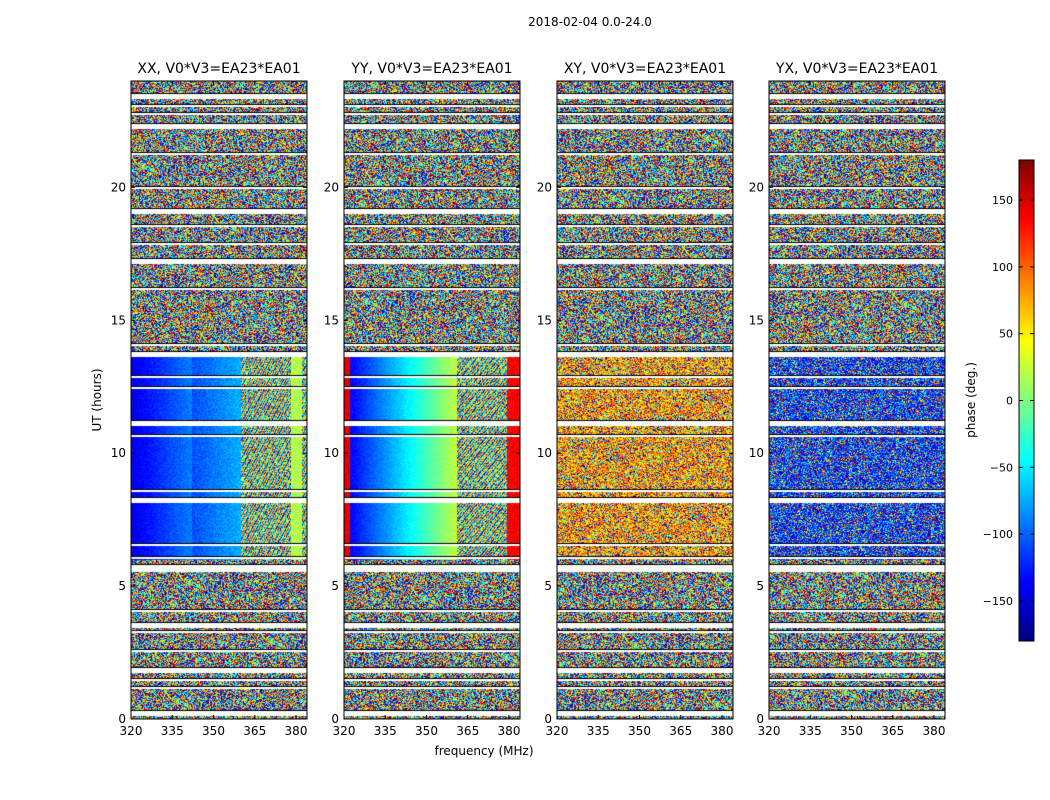  I want to click on colorbar: 150 100 50 0 −50 −100 −150 phase (deg.), so click(999, 400).